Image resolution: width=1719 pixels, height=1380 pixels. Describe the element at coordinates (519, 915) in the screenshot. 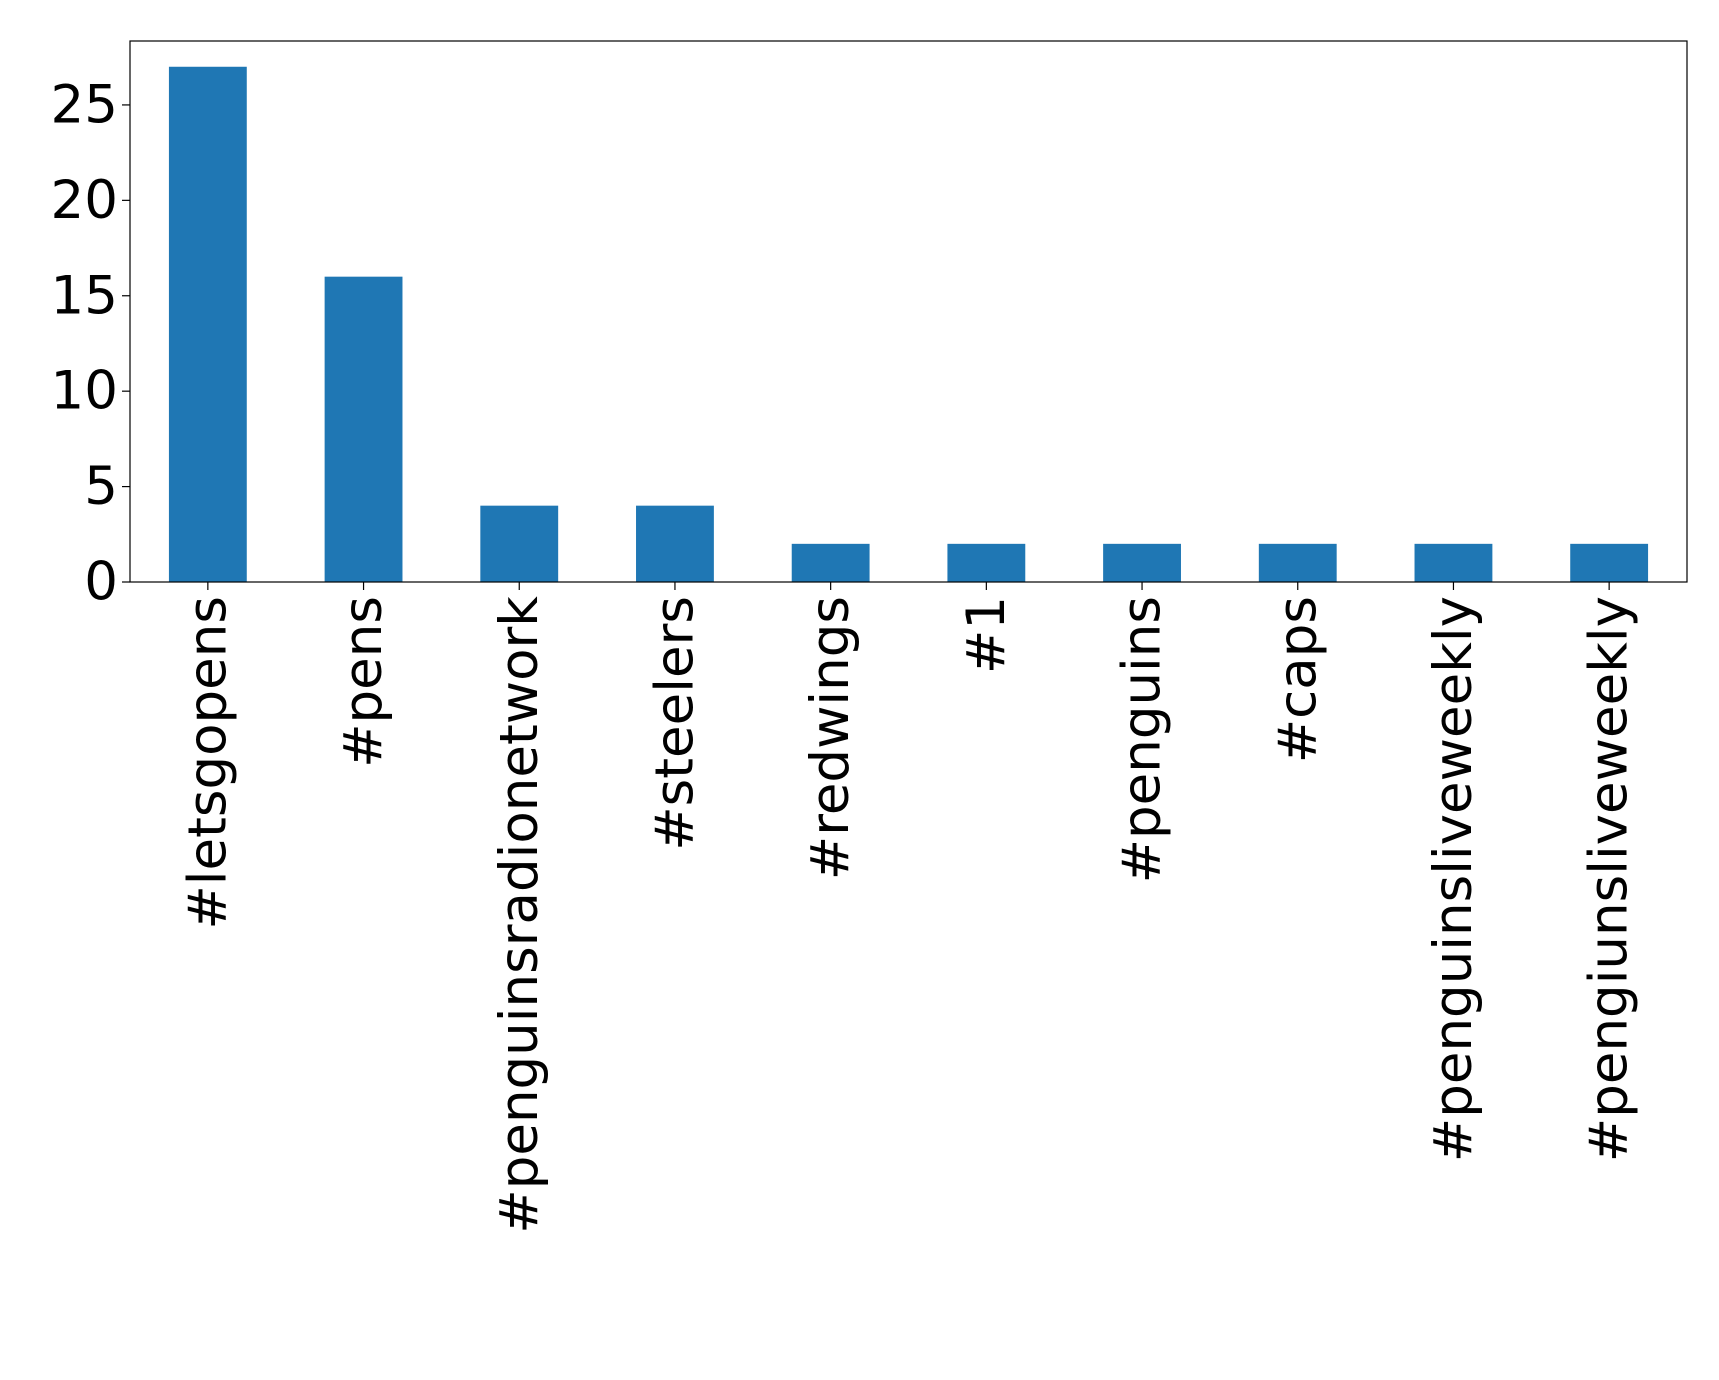

I see `x-tick-label: #penguinsradionetwork` at that location.